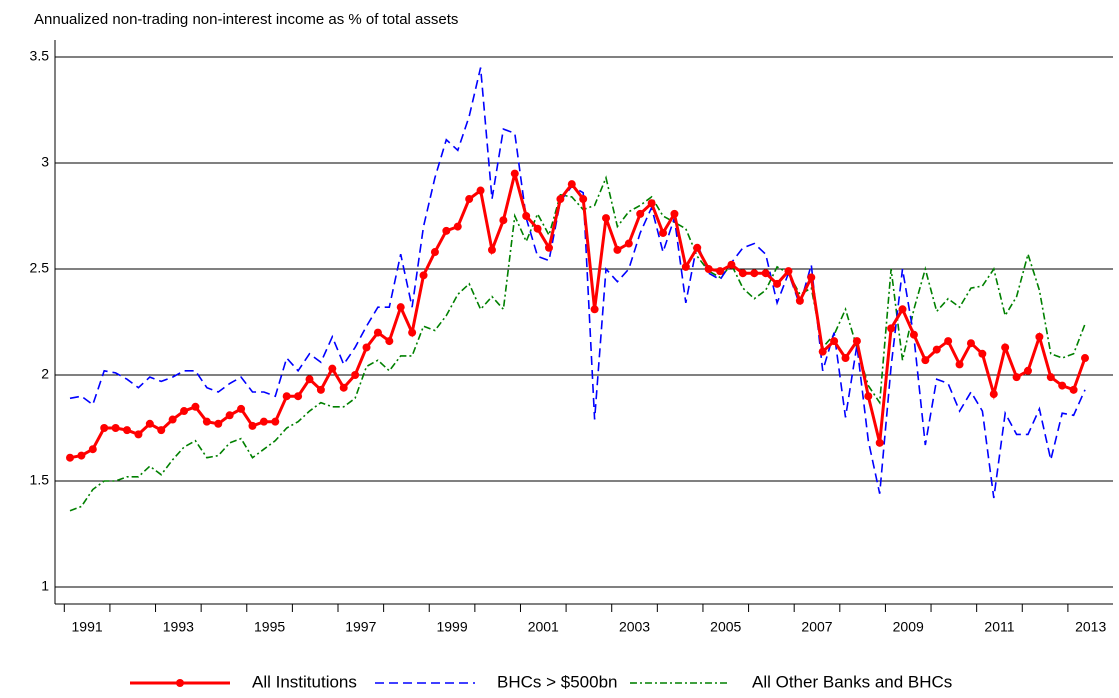 The width and height of the screenshot is (1119, 698). Describe the element at coordinates (180, 683) in the screenshot. I see `legend-marker` at that location.